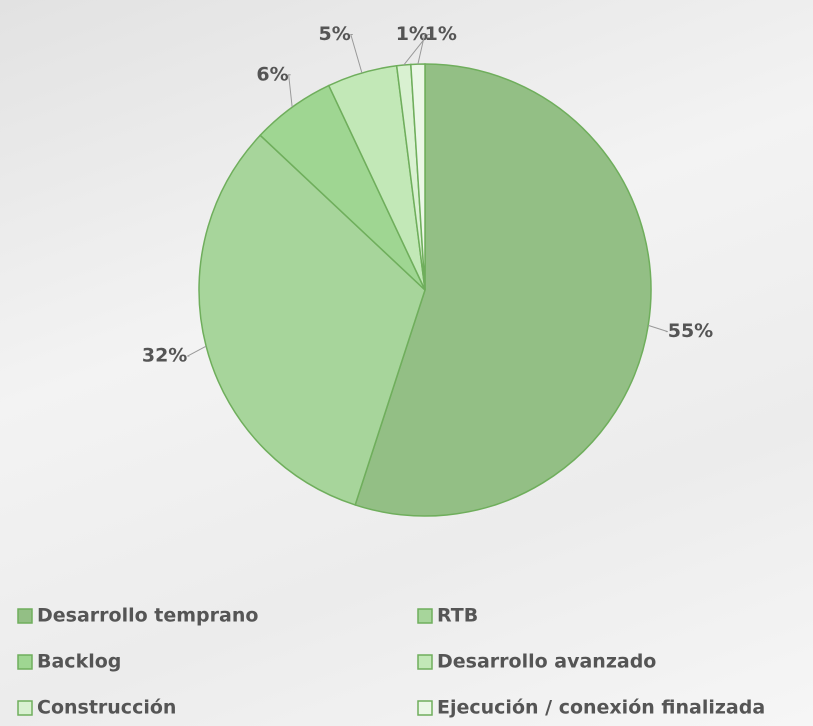  What do you see at coordinates (457, 616) in the screenshot?
I see `legend-label: RTB` at bounding box center [457, 616].